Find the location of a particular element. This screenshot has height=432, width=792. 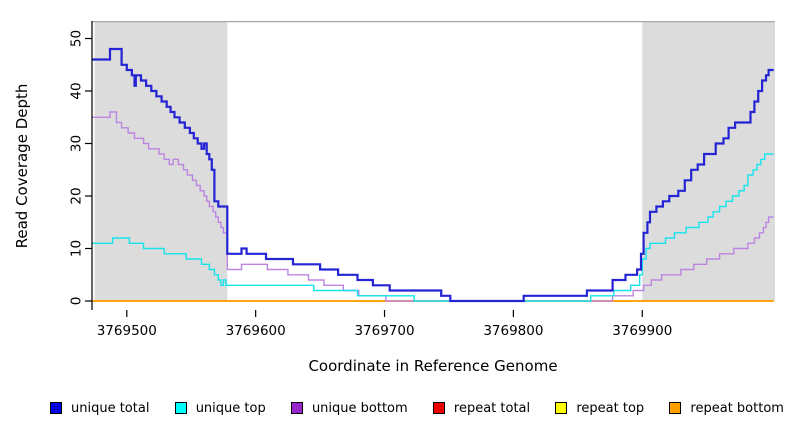

legend-item-repeat-total: repeat total is located at coordinates (481, 408).